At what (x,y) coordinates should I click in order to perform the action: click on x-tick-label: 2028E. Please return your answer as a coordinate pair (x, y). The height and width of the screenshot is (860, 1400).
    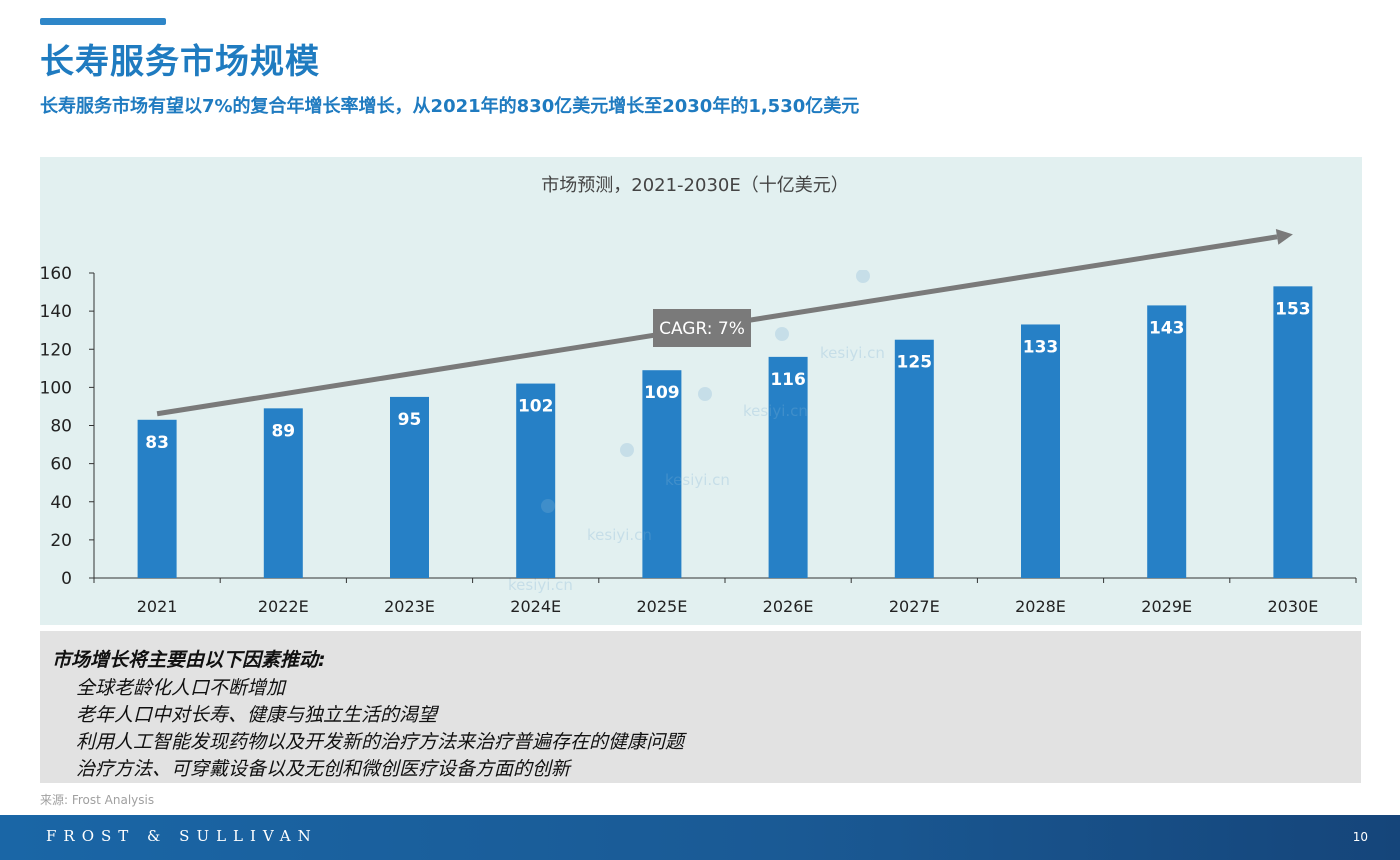
    Looking at the image, I should click on (1040, 606).